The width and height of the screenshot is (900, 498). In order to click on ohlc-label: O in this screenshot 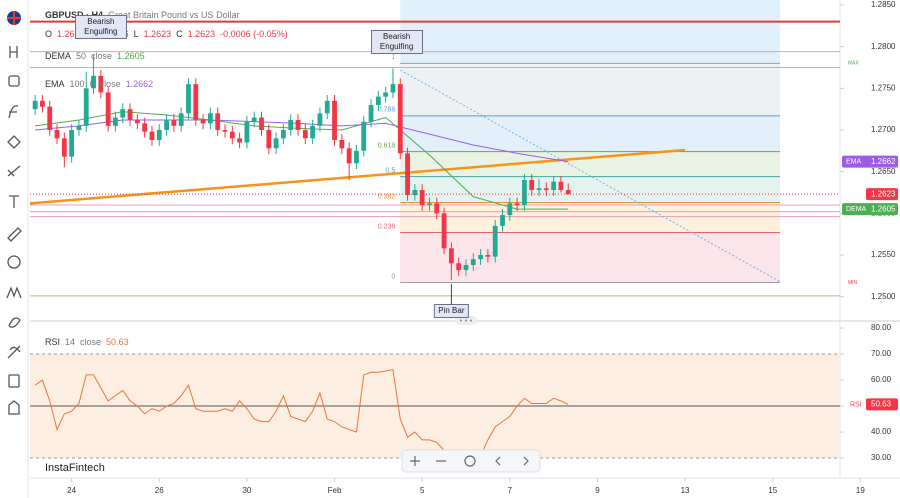, I will do `click(49, 34)`.